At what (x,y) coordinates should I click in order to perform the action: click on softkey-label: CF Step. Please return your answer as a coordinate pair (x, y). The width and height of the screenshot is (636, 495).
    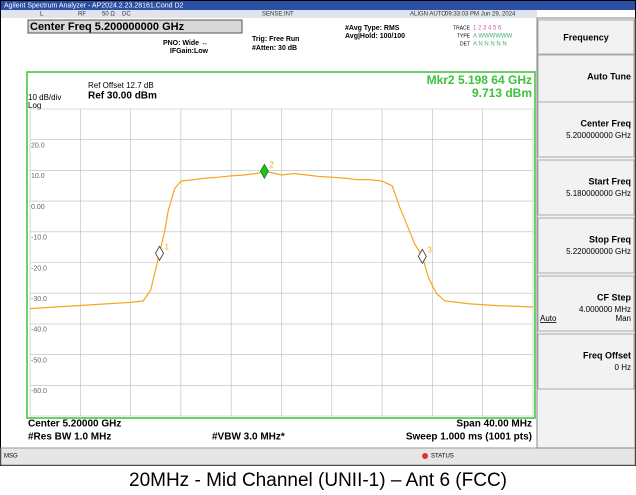
    Looking at the image, I should click on (614, 297).